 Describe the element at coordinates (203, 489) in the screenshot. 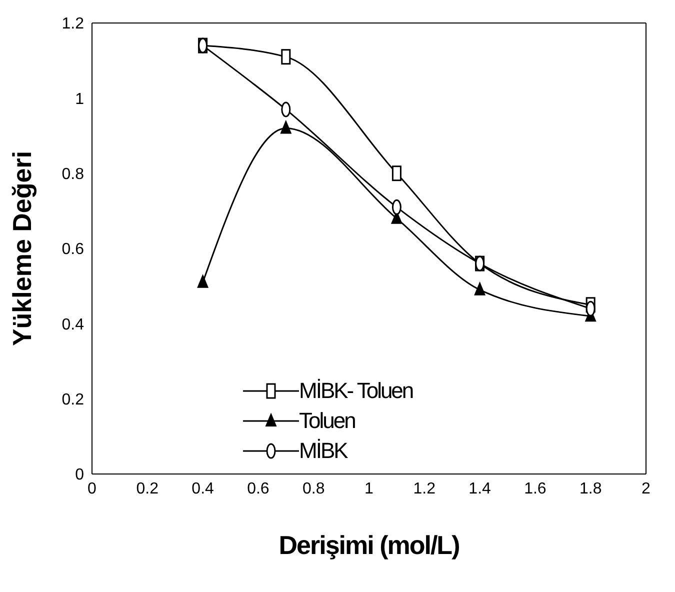

I see `x-tick-label: 0.4` at that location.